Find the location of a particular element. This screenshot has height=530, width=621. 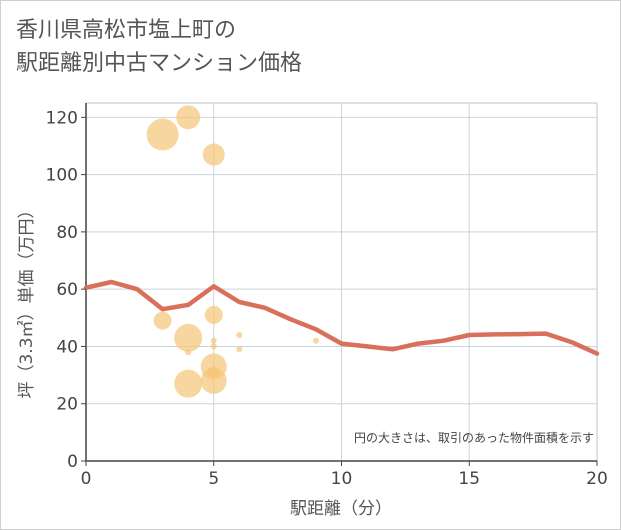

chart-title-line1: 香川県高松市塩上町の is located at coordinates (126, 30).